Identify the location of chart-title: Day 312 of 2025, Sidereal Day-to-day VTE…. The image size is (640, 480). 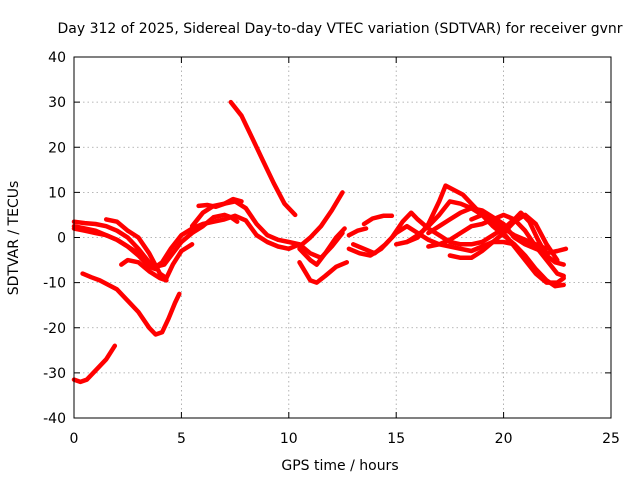
(339, 29).